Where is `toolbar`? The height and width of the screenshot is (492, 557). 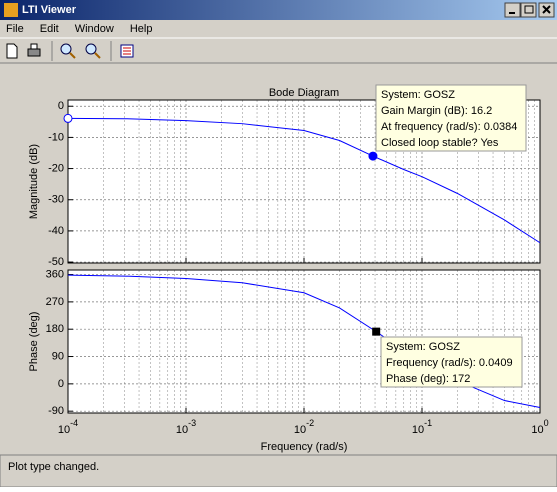 toolbar is located at coordinates (69, 51).